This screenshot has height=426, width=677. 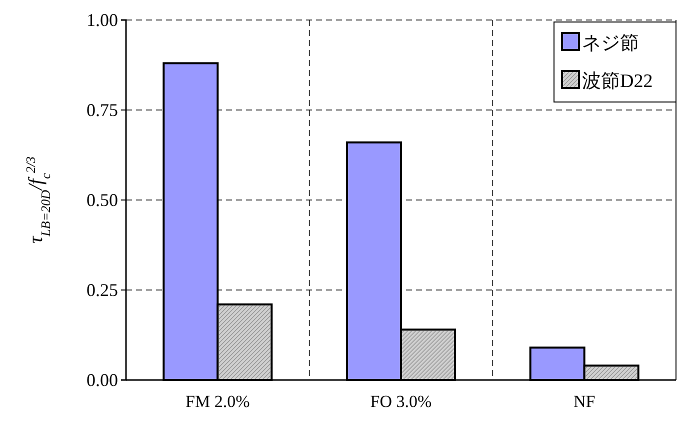 What do you see at coordinates (610, 43) in the screenshot?
I see `legend-label: ネジ節` at bounding box center [610, 43].